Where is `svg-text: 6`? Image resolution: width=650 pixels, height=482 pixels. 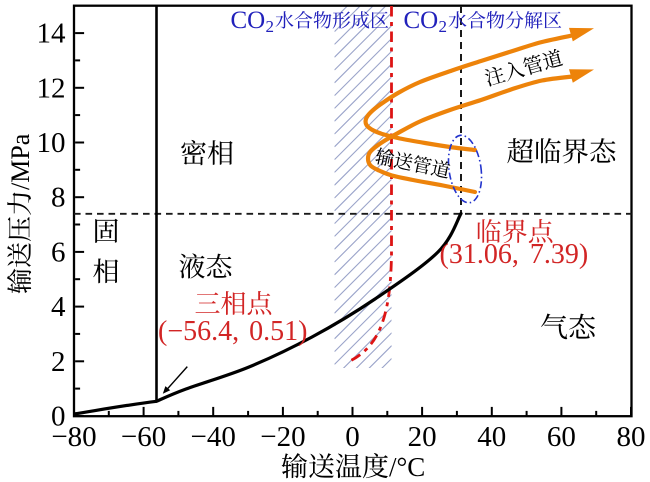
svg-text: 6 is located at coordinates (58, 252).